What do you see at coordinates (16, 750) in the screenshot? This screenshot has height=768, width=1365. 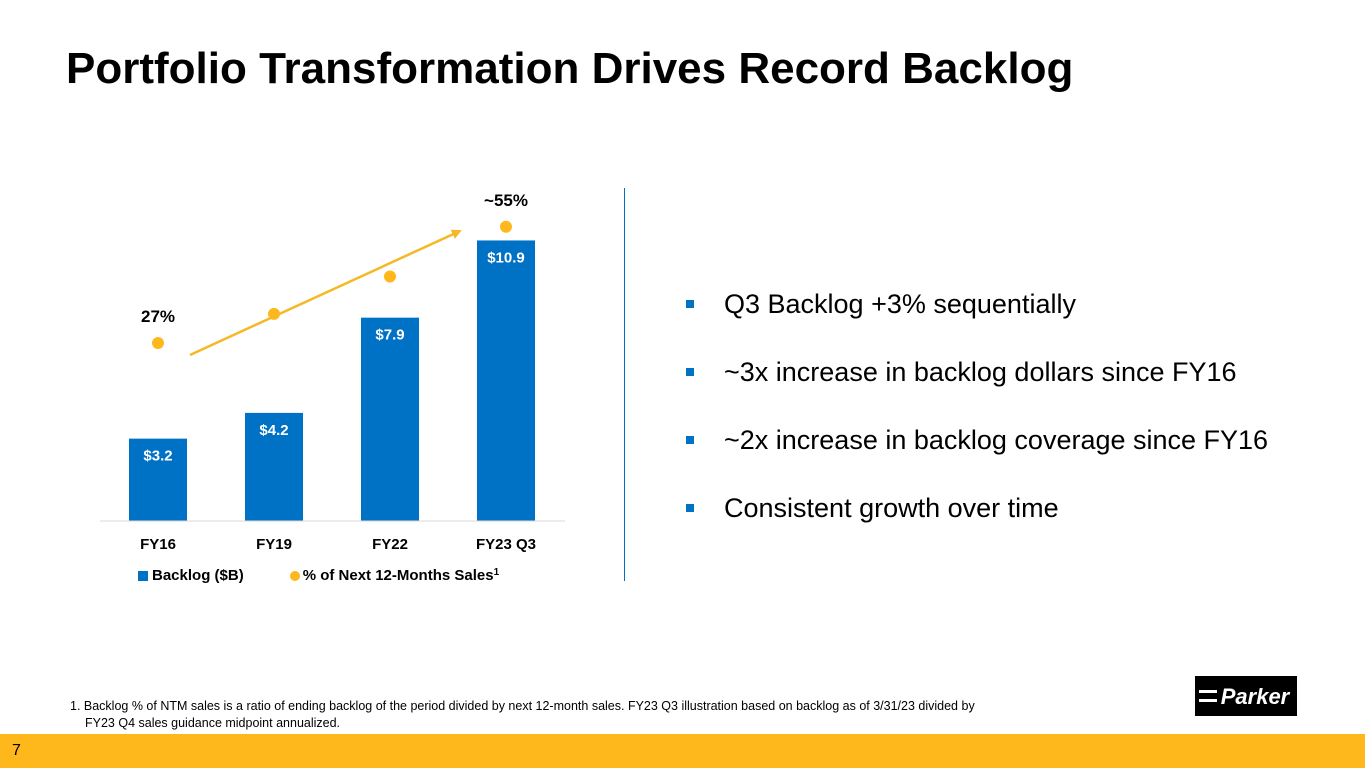 I see `page-number: 7` at bounding box center [16, 750].